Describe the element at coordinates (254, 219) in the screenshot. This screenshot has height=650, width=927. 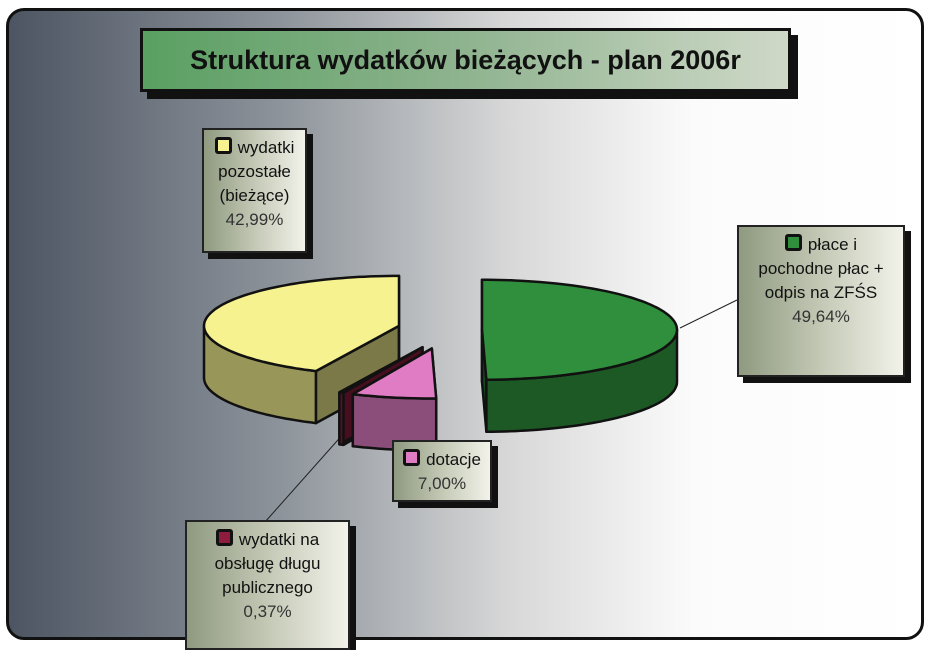
I see `value-label: 42,99%` at that location.